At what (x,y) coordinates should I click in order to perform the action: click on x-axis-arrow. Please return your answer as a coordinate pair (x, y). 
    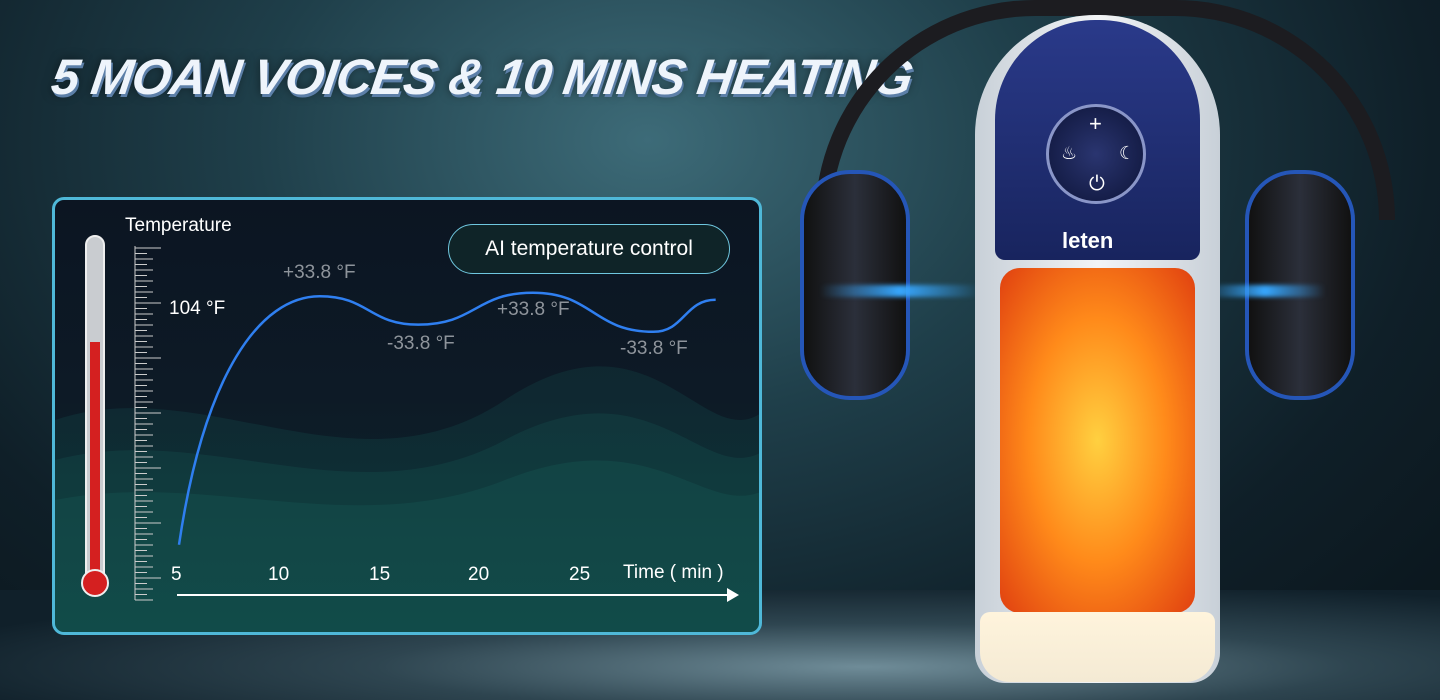
    Looking at the image, I should click on (733, 595).